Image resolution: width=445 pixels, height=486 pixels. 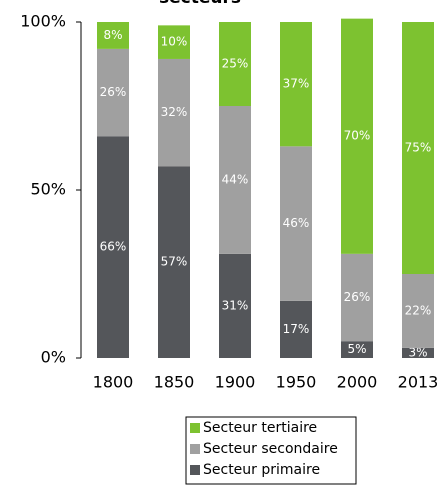 I want to click on data-label: 3%, so click(x=417, y=352).